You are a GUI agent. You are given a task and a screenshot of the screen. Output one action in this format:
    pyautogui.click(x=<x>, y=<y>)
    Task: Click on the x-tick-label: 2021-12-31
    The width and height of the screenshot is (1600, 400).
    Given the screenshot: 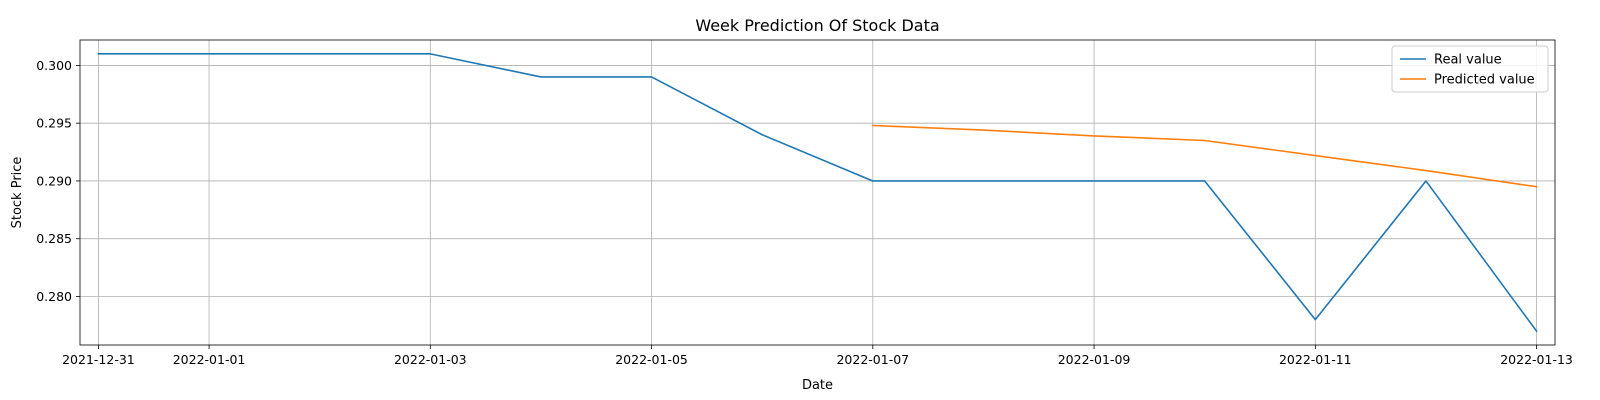 What is the action you would take?
    pyautogui.click(x=98, y=359)
    